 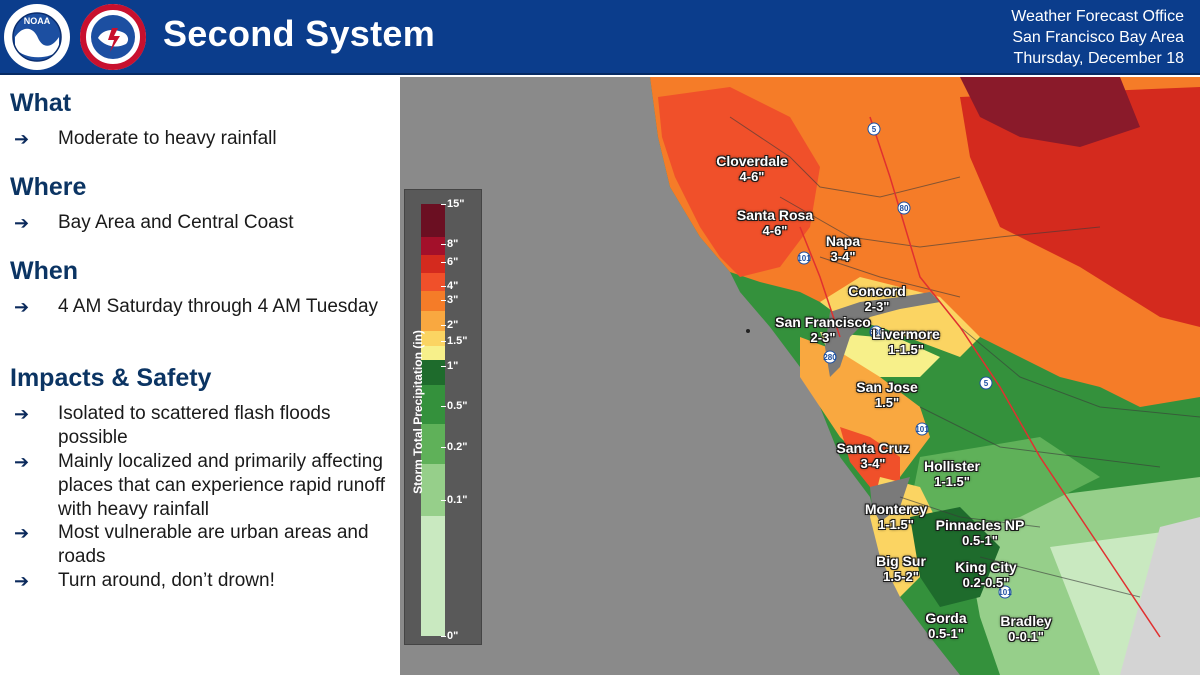 I want to click on legend-tick: 0.1", so click(x=454, y=500).